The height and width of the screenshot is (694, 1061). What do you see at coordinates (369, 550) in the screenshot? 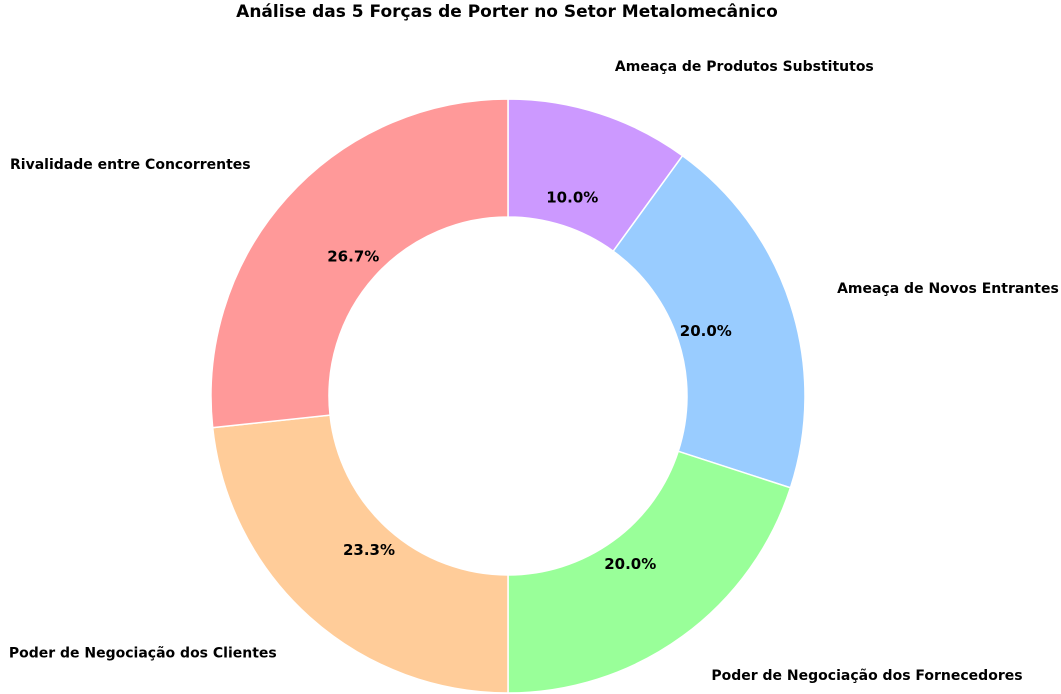
I see `percent-label-poder-de-negociacao-dos-clientes: 23.3%` at bounding box center [369, 550].